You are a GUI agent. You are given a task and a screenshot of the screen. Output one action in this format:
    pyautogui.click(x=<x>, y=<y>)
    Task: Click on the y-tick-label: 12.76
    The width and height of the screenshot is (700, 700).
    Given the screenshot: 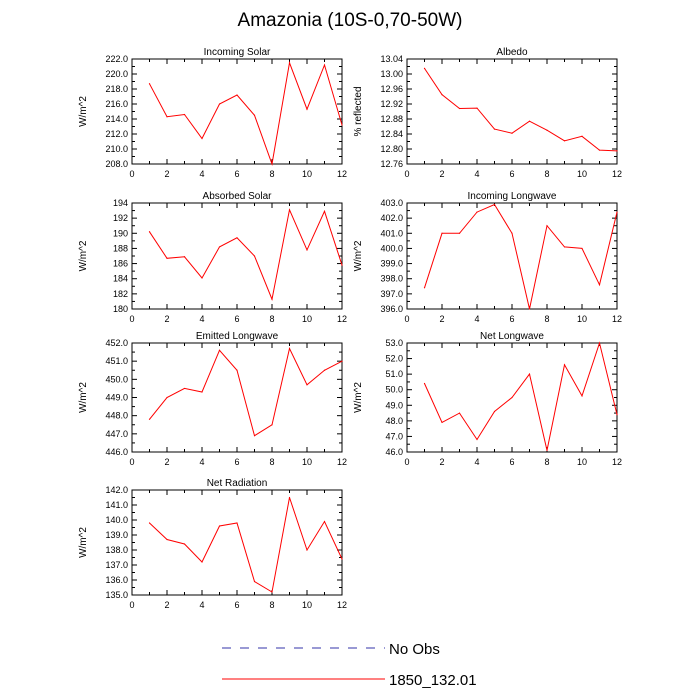 What is the action you would take?
    pyautogui.click(x=391, y=164)
    